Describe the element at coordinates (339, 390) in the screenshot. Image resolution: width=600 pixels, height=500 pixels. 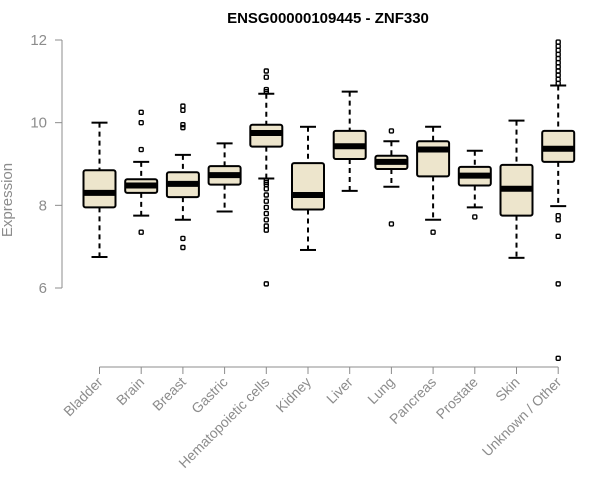
I see `x-tick-label: Liver` at that location.